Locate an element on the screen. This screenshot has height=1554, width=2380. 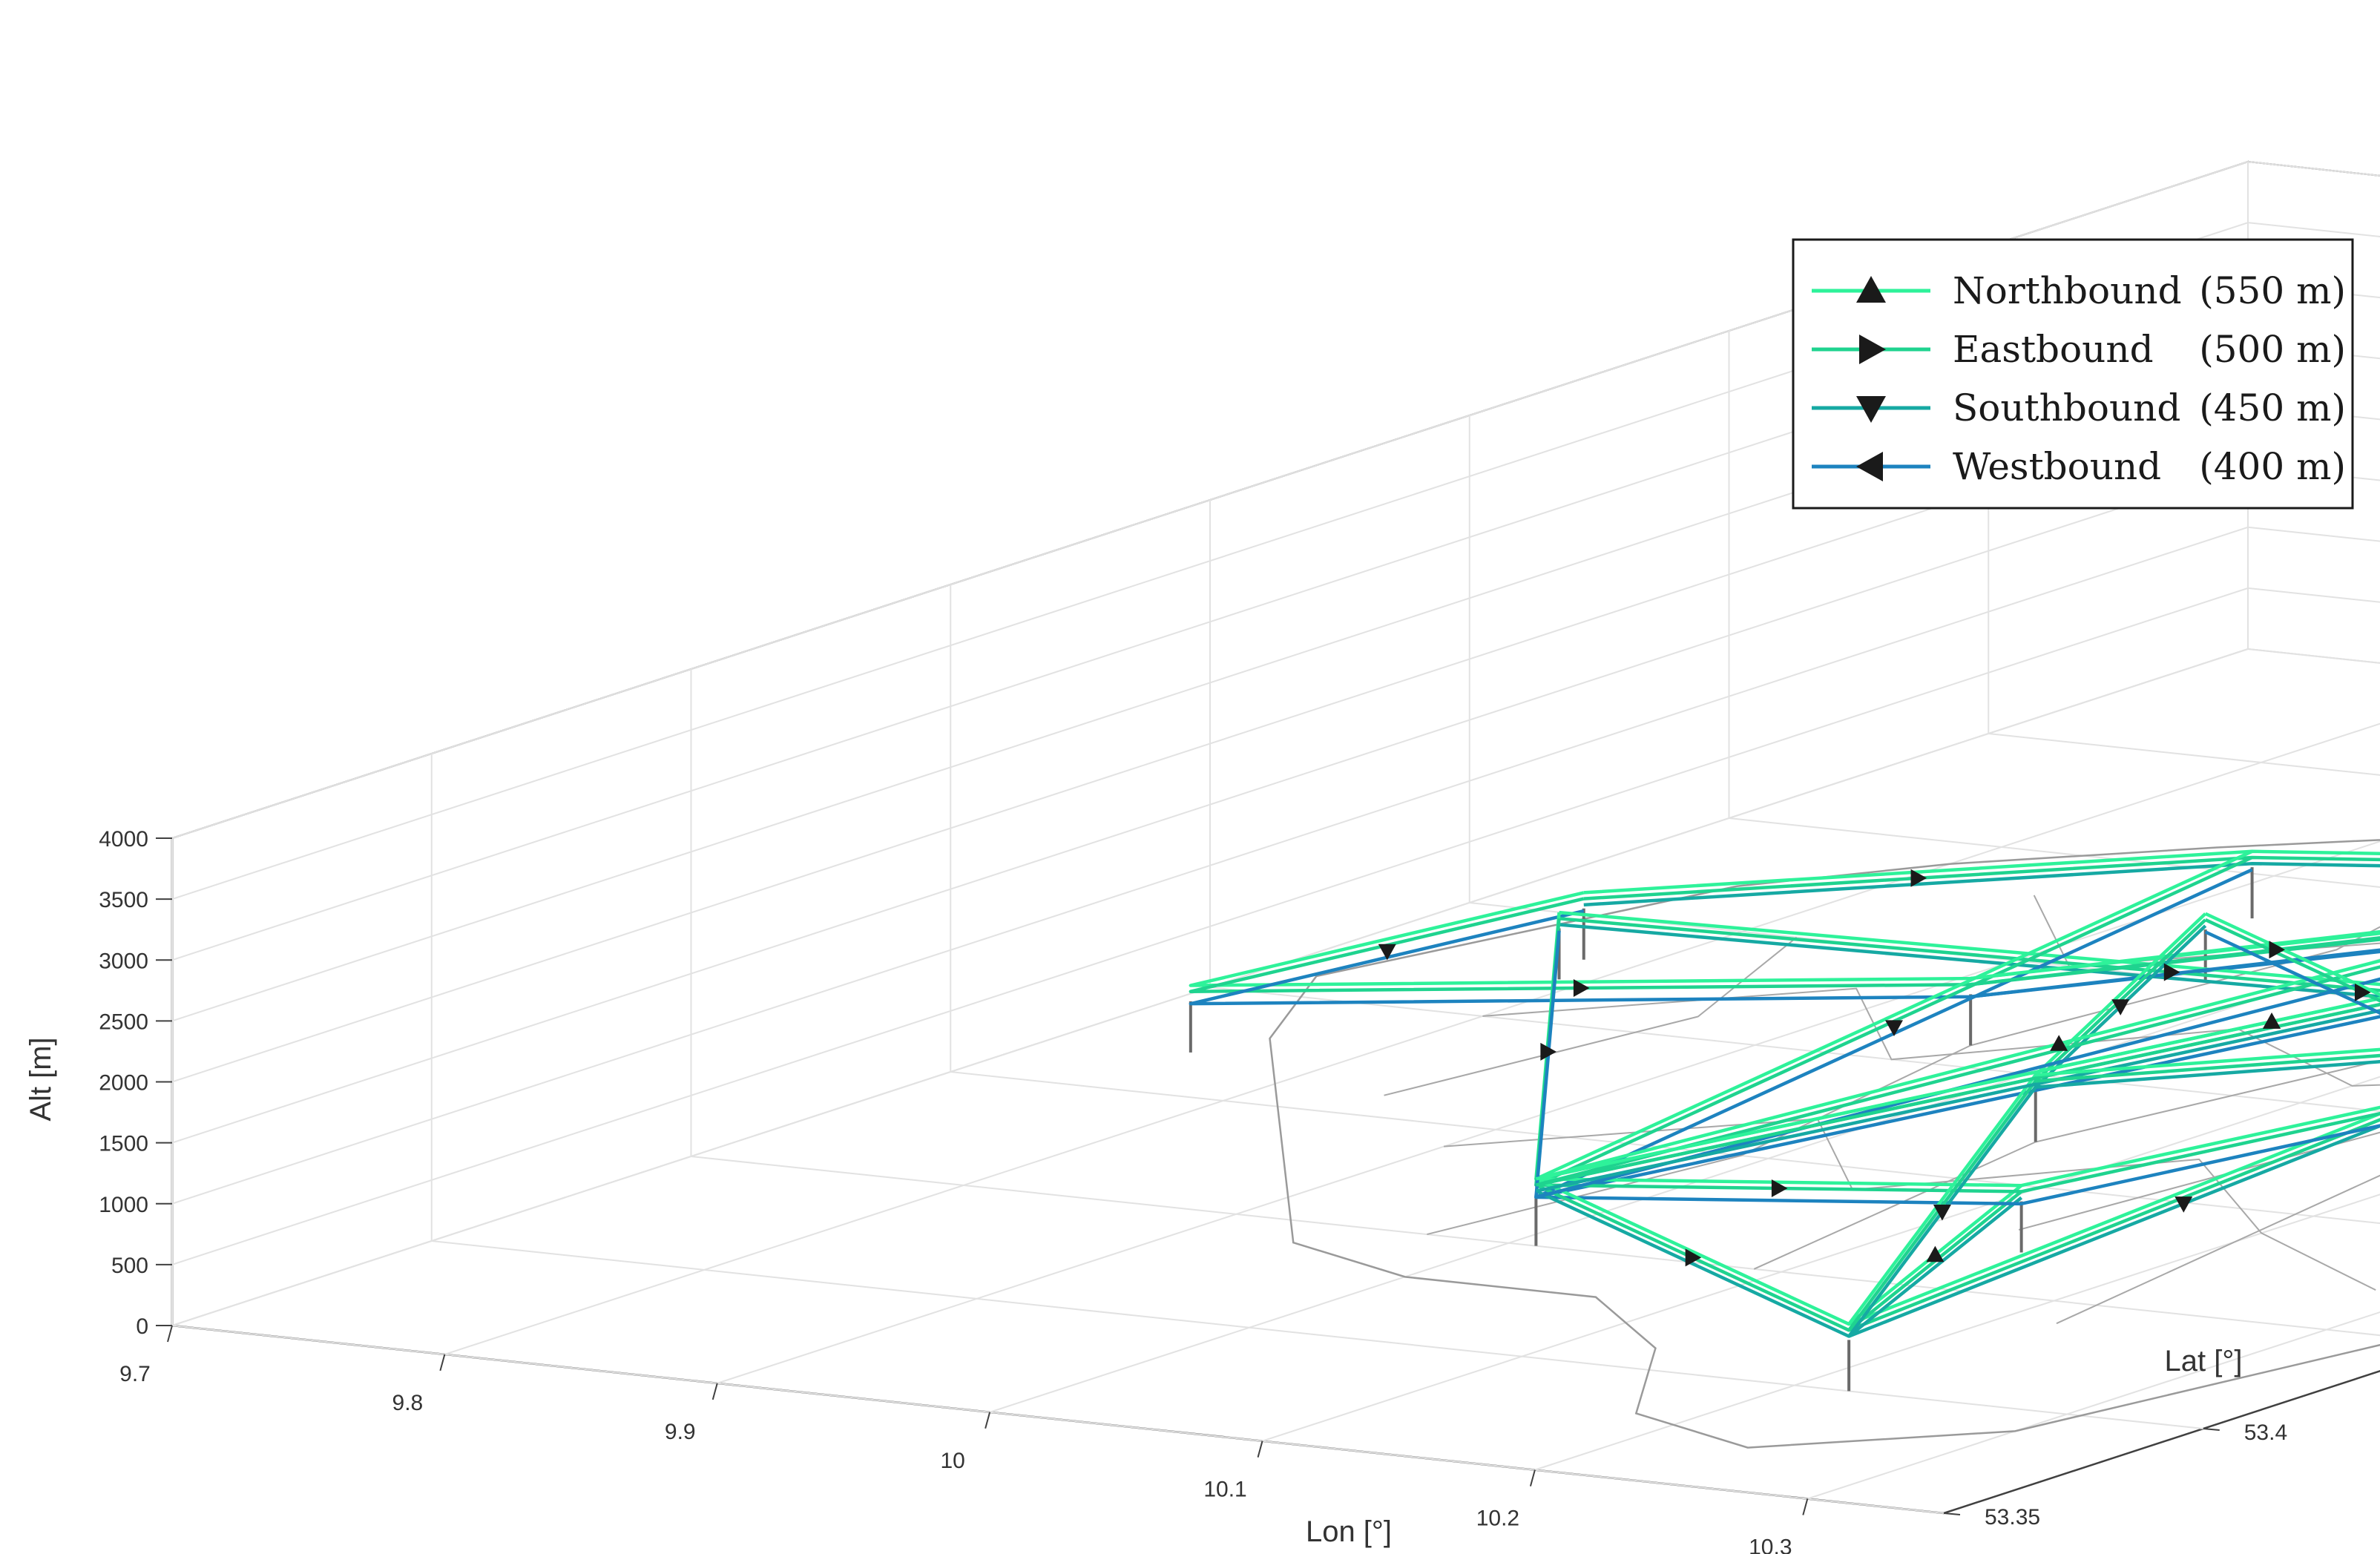
y-tick-label: 53.4 is located at coordinates (2266, 1432).